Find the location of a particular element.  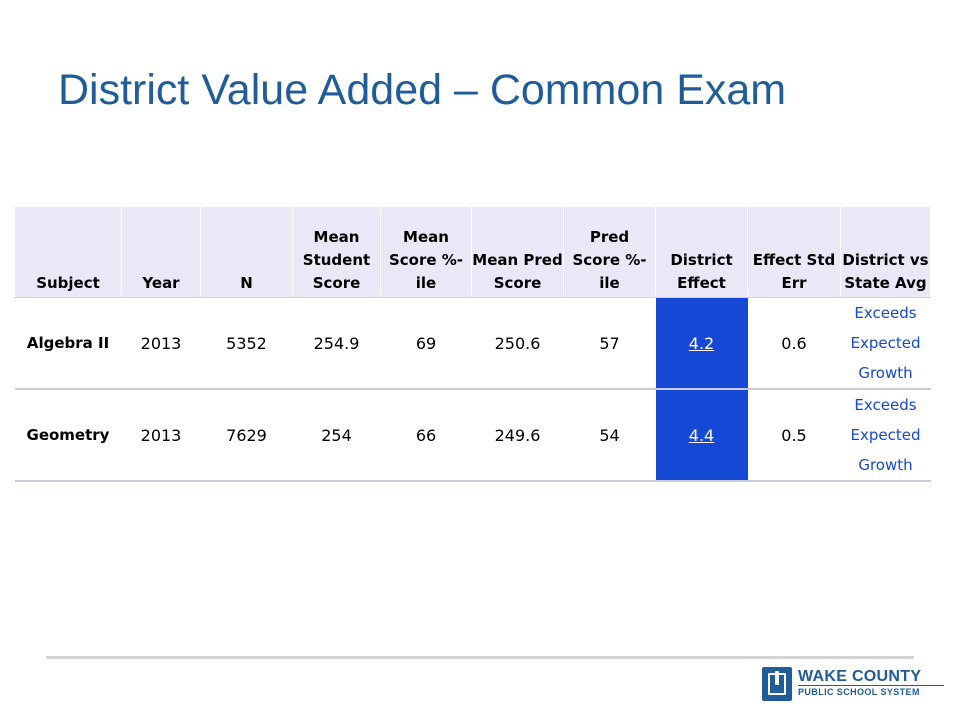

cell-pred-score-pctile: 54 is located at coordinates (609, 435).